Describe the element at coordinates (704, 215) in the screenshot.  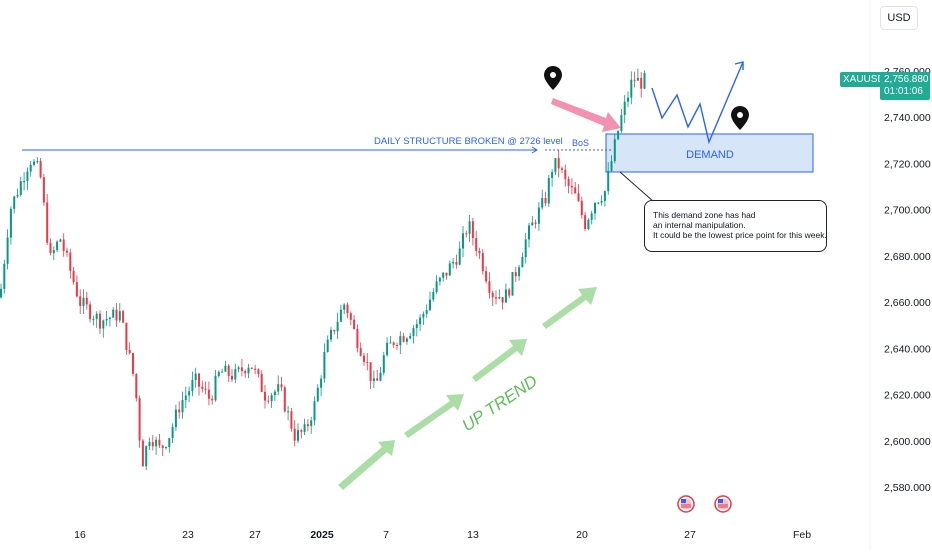
I see `note-line-1: This demand zone has had` at that location.